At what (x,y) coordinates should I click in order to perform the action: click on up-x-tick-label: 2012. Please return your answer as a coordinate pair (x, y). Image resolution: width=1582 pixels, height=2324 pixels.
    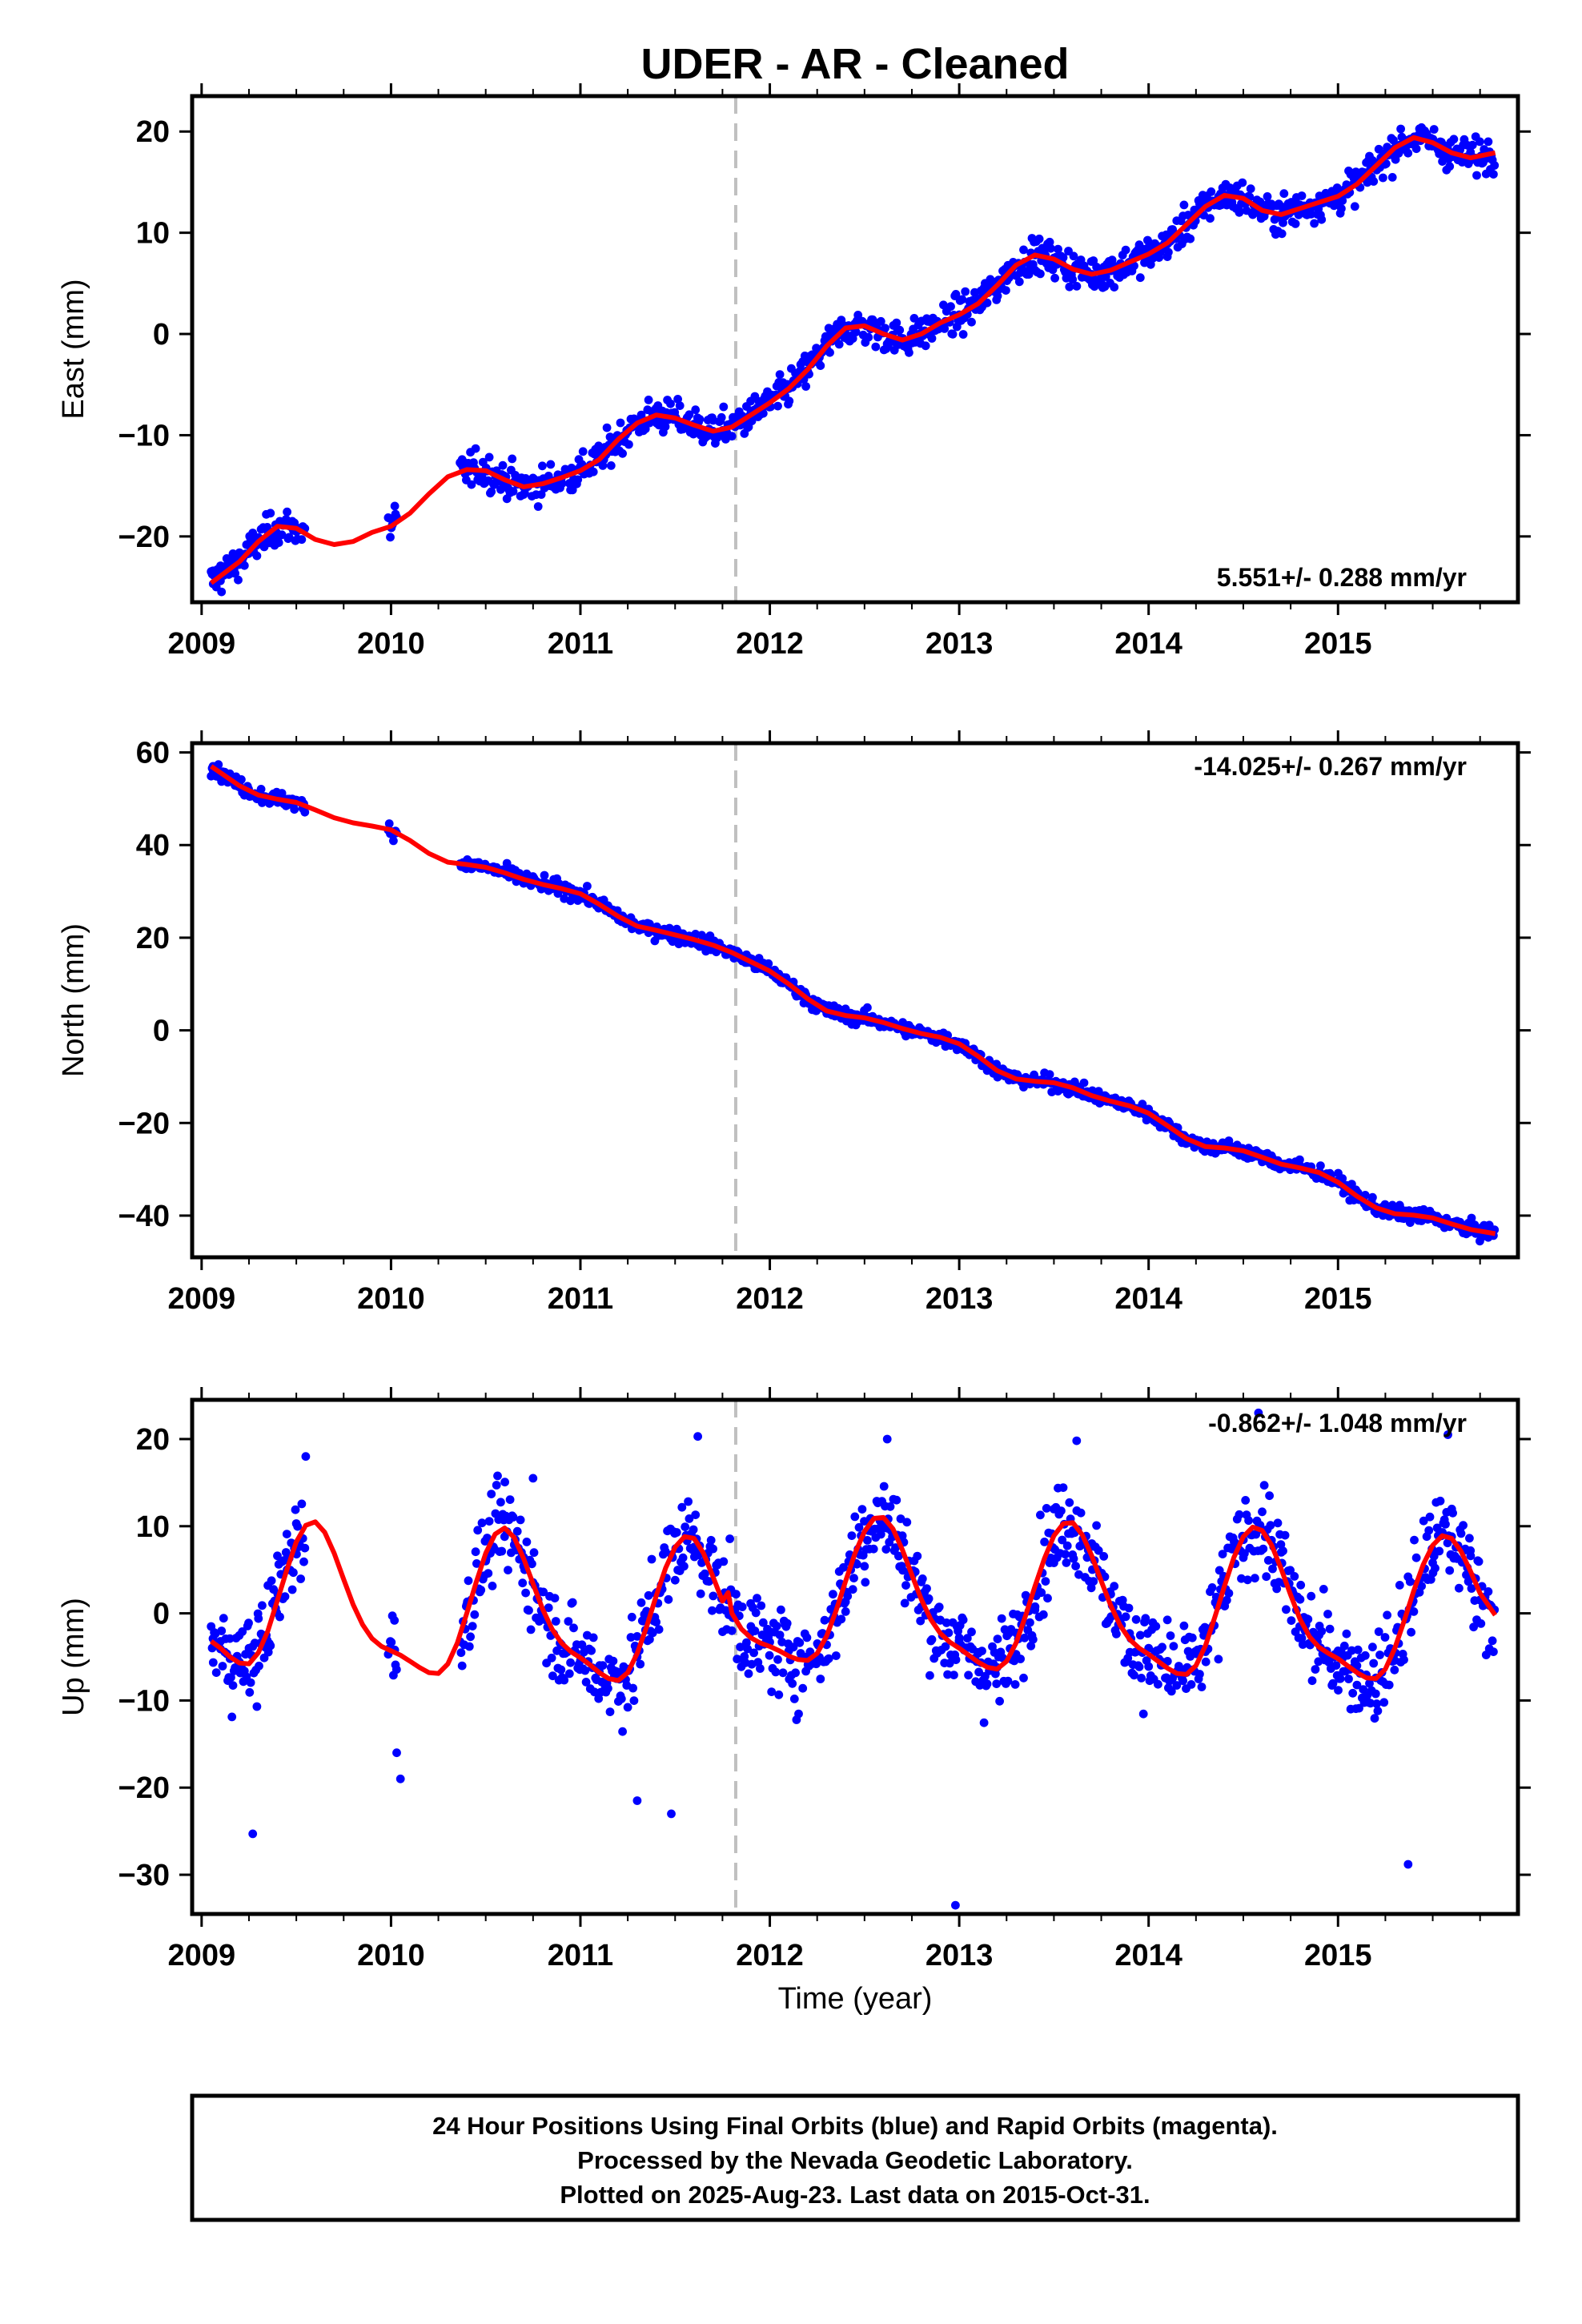
    Looking at the image, I should click on (770, 1955).